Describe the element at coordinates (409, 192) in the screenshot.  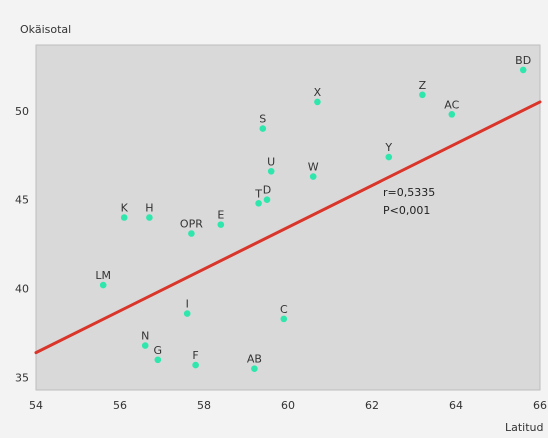
I see `correlation-annotation: r=0,5335` at that location.